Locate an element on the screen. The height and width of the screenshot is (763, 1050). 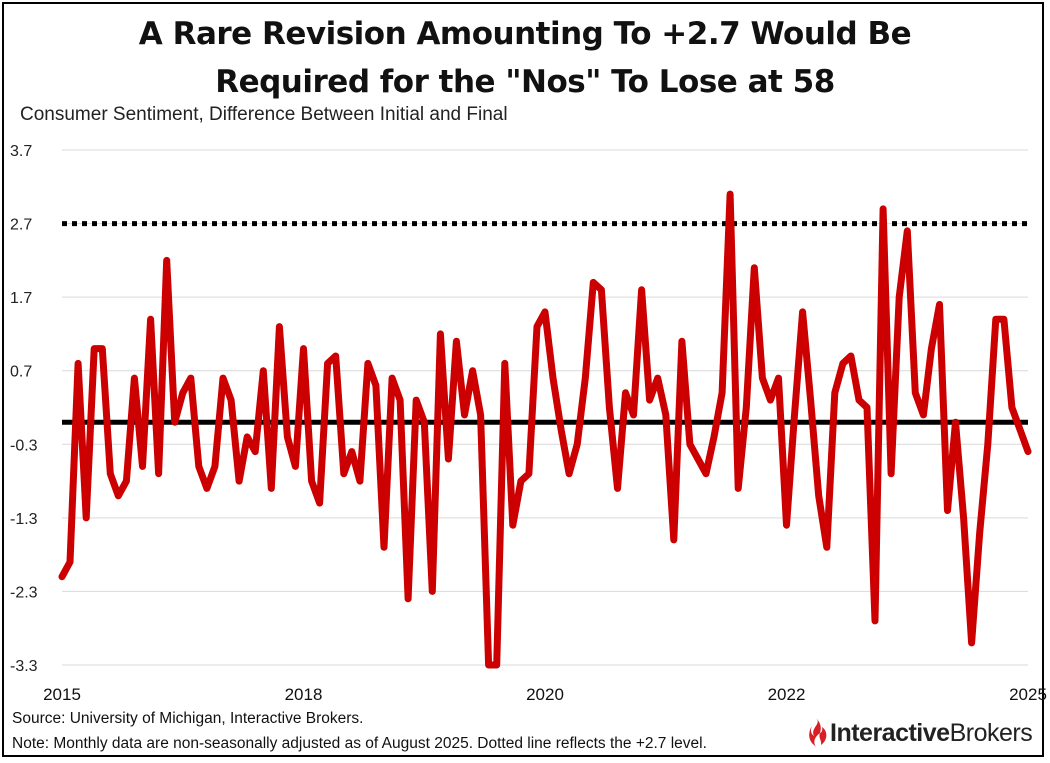
y-tick-label: 1.7 is located at coordinates (21, 298).